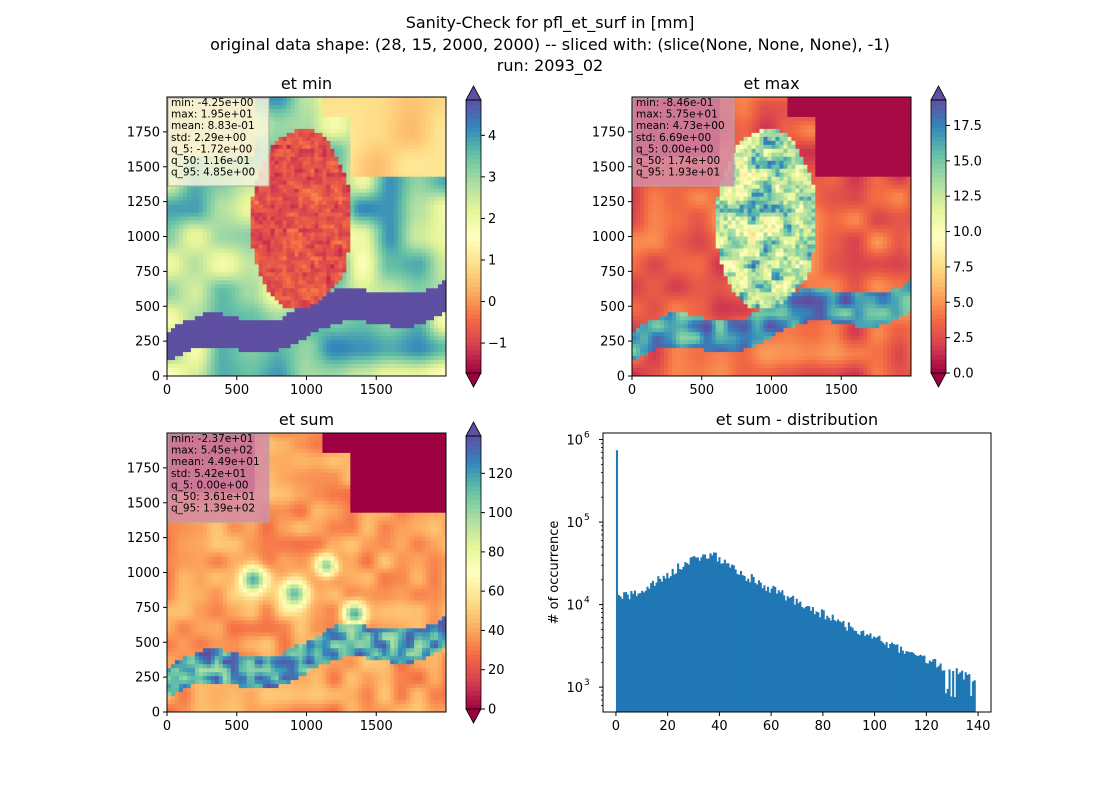  Describe the element at coordinates (211, 149) in the screenshot. I see `stats-line: q_5: -1.72e+00` at that location.